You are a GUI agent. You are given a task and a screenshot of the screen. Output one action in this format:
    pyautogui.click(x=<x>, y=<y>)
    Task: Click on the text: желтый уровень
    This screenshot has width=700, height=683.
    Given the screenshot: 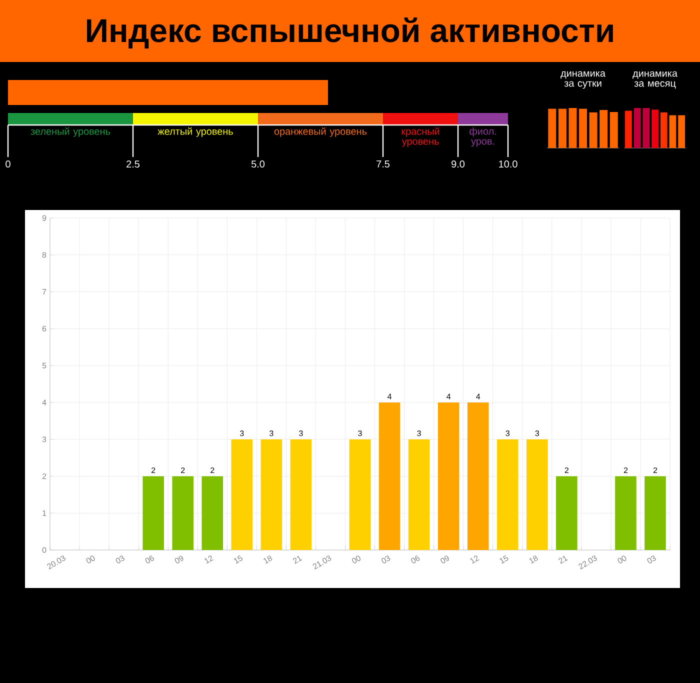 What is the action you would take?
    pyautogui.click(x=195, y=132)
    